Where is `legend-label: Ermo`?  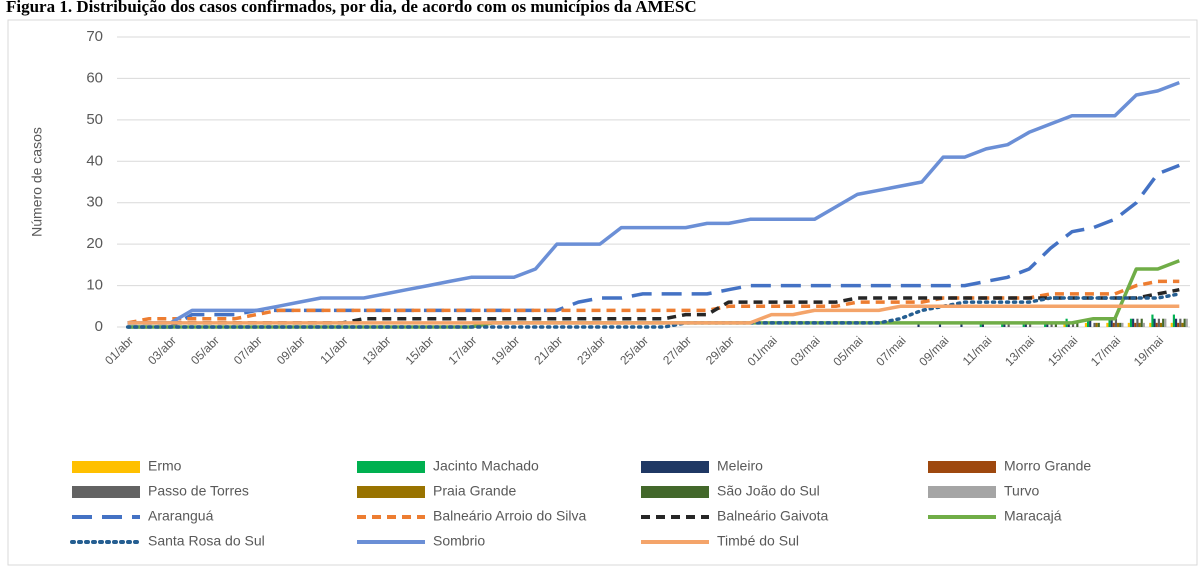
legend-label: Ermo is located at coordinates (165, 466).